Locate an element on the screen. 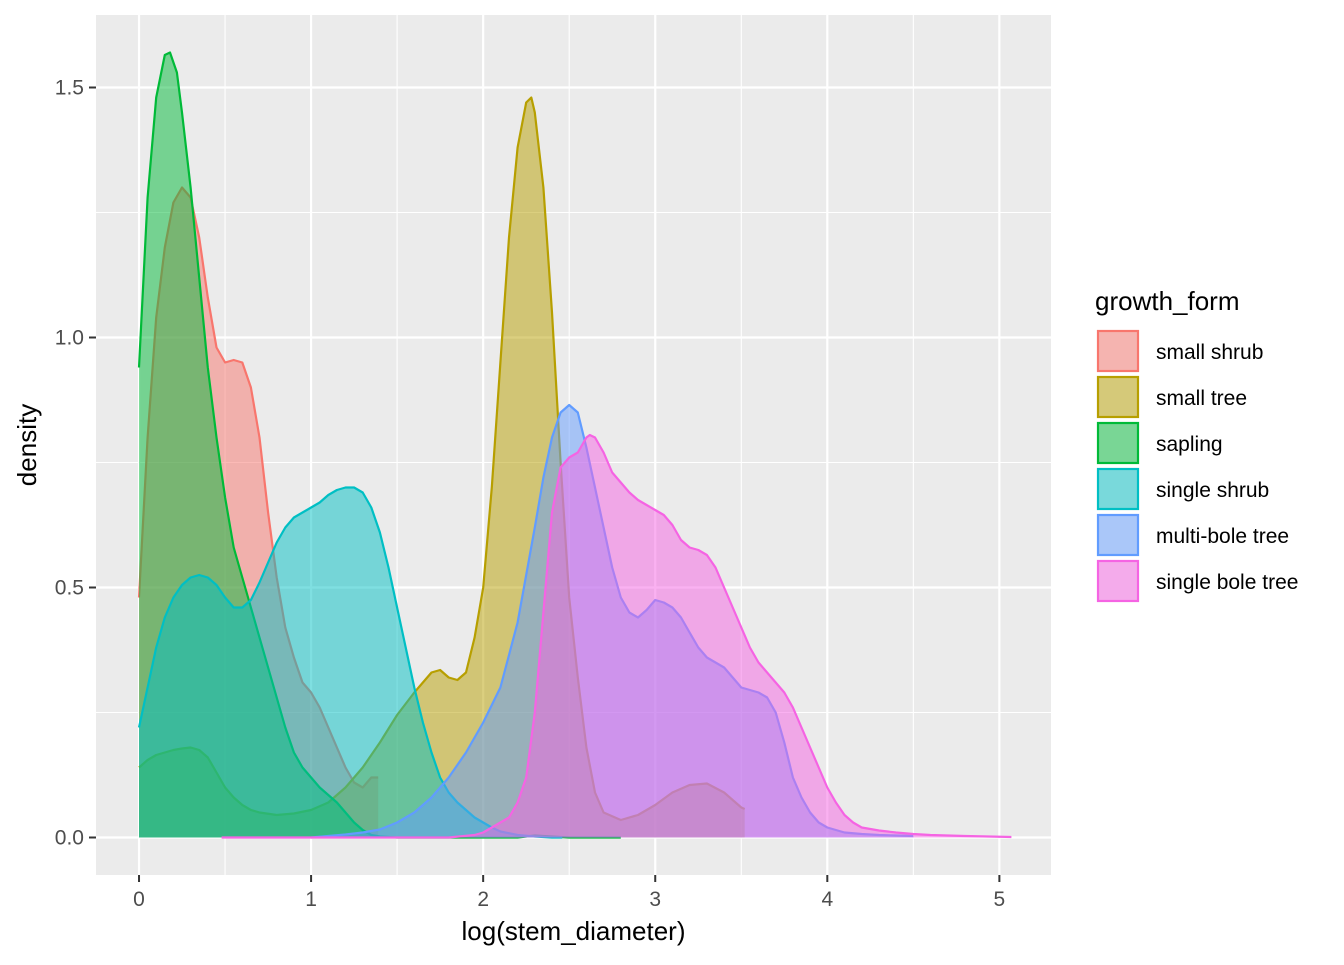 Image resolution: width=1344 pixels, height=965 pixels. legend-swatch-small-shrub is located at coordinates (1118, 351).